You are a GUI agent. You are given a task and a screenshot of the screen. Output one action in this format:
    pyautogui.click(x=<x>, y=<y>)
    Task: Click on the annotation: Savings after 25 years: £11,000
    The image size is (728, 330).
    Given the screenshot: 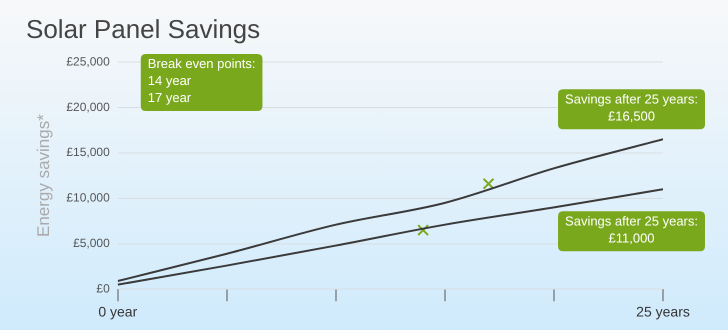 What is the action you would take?
    pyautogui.click(x=631, y=229)
    